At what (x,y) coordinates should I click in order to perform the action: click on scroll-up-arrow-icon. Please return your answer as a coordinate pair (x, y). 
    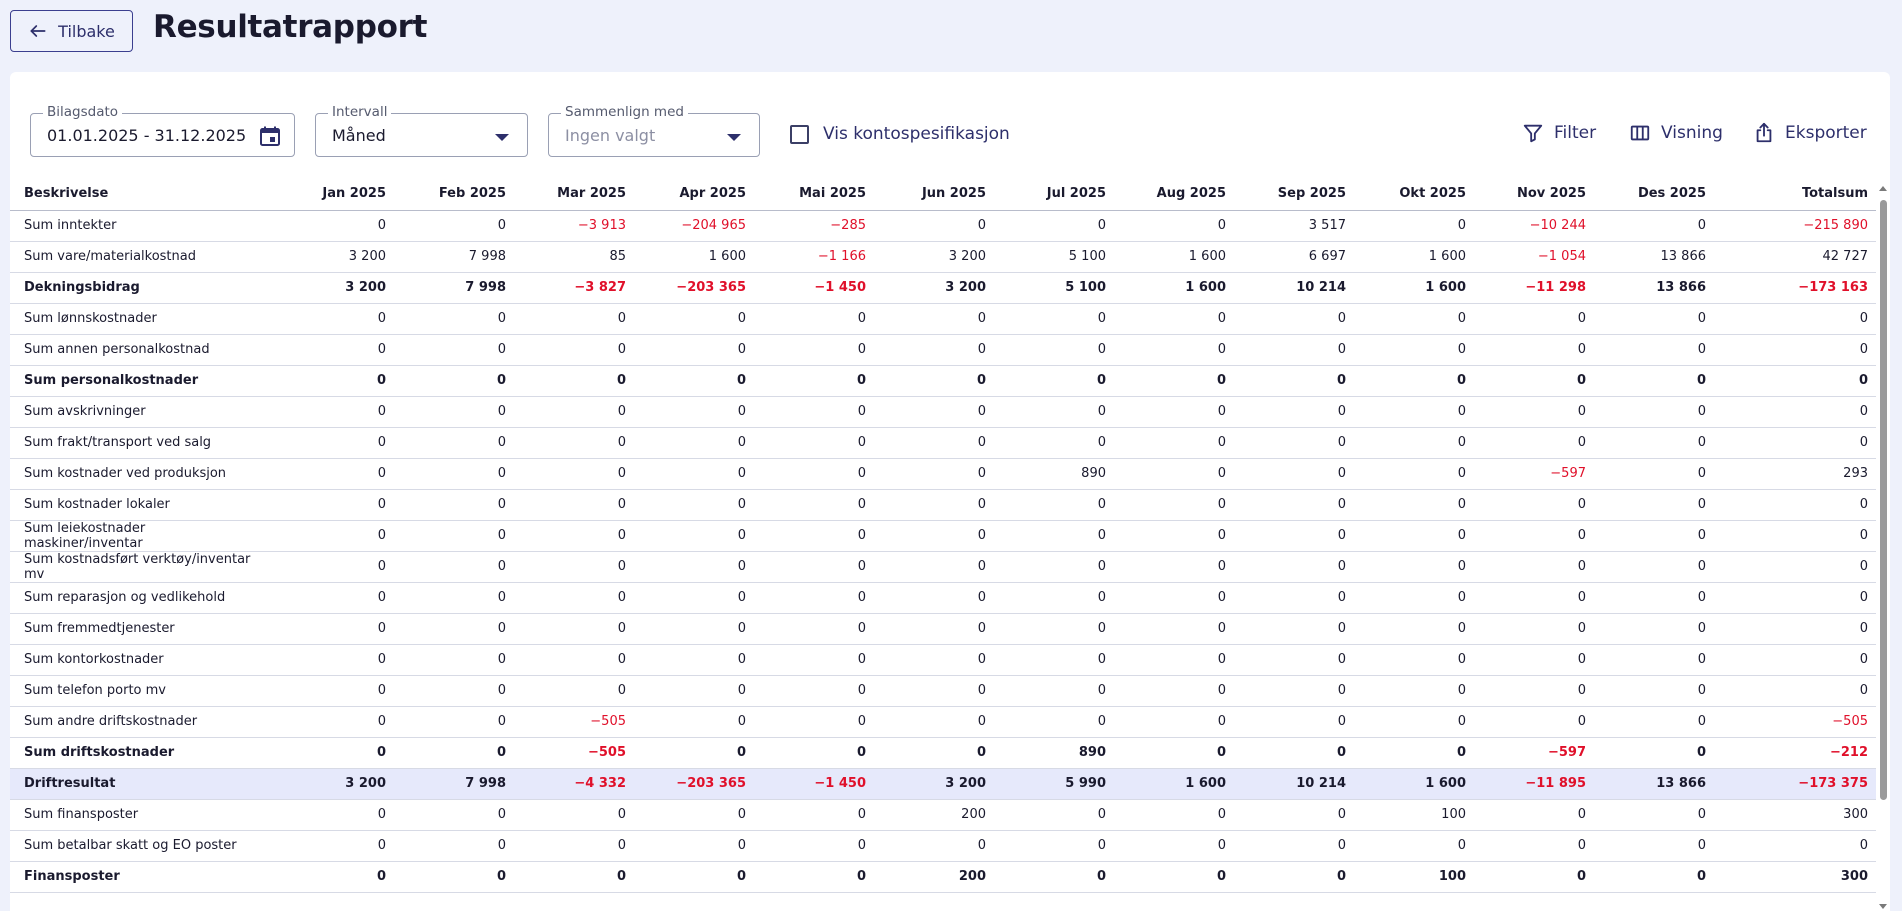
    Looking at the image, I should click on (1883, 188).